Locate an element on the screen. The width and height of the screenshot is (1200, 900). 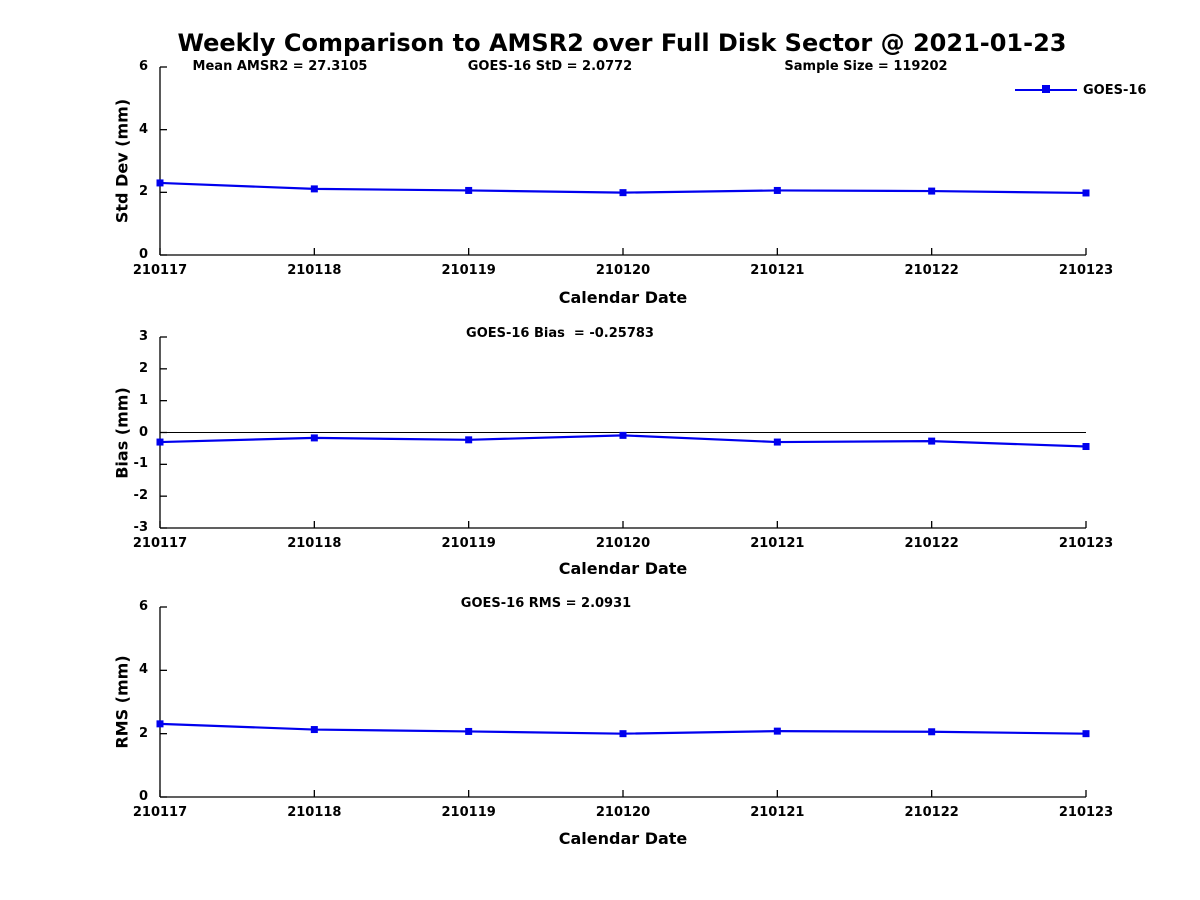
y-tick-label: -2 is located at coordinates (140, 496).